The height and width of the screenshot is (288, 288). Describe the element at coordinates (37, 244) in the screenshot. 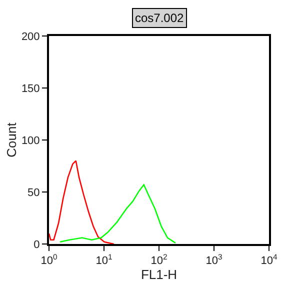

I see `y-tick-label: 0` at that location.